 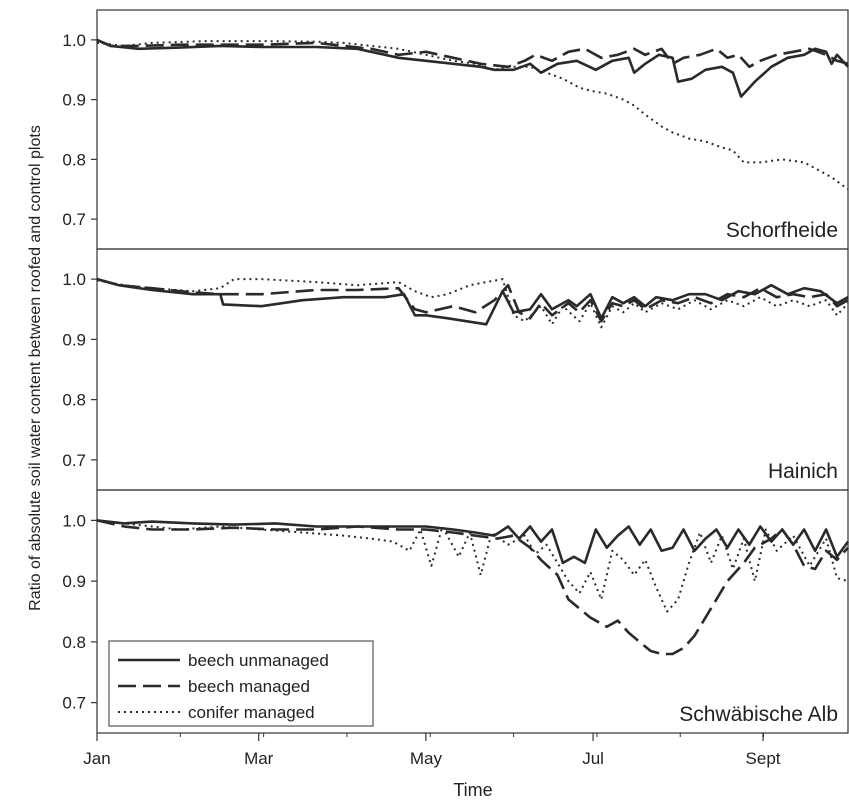 I want to click on x-tick-label: Jul, so click(x=593, y=758).